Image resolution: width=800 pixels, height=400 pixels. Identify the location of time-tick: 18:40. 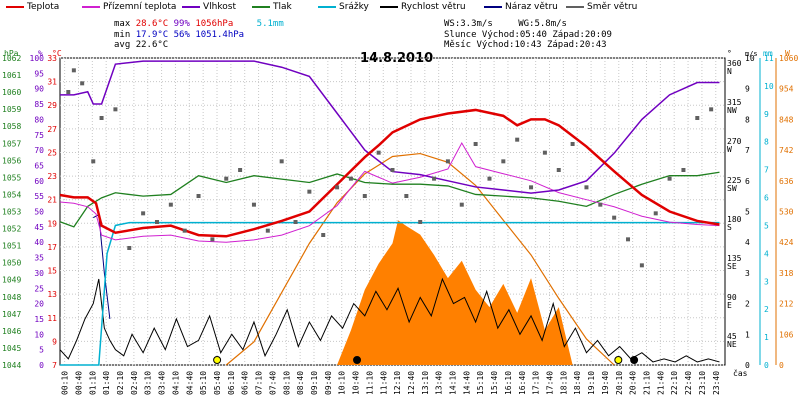
(577, 383).